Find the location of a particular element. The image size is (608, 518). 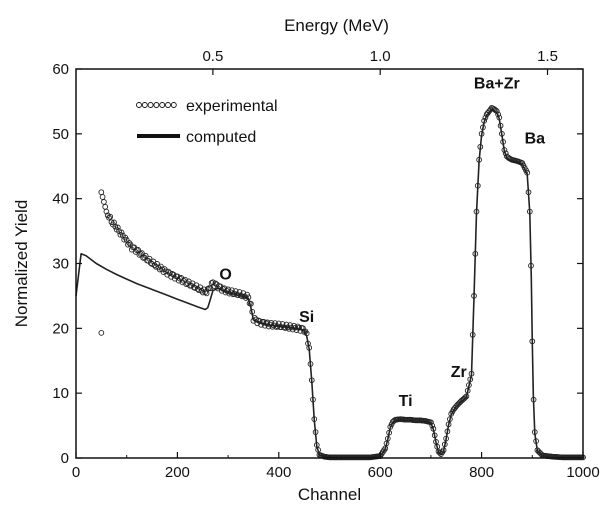

x-tick-label: 600 is located at coordinates (380, 472).